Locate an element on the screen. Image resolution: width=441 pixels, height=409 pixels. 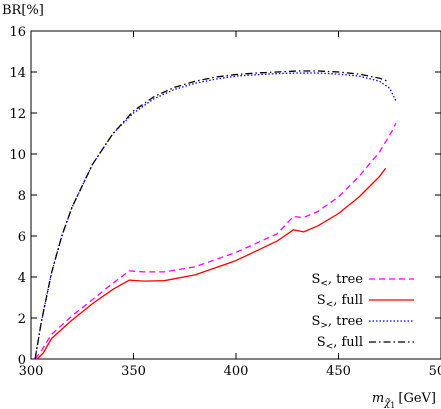
x-tick-label: 300 is located at coordinates (31, 371).